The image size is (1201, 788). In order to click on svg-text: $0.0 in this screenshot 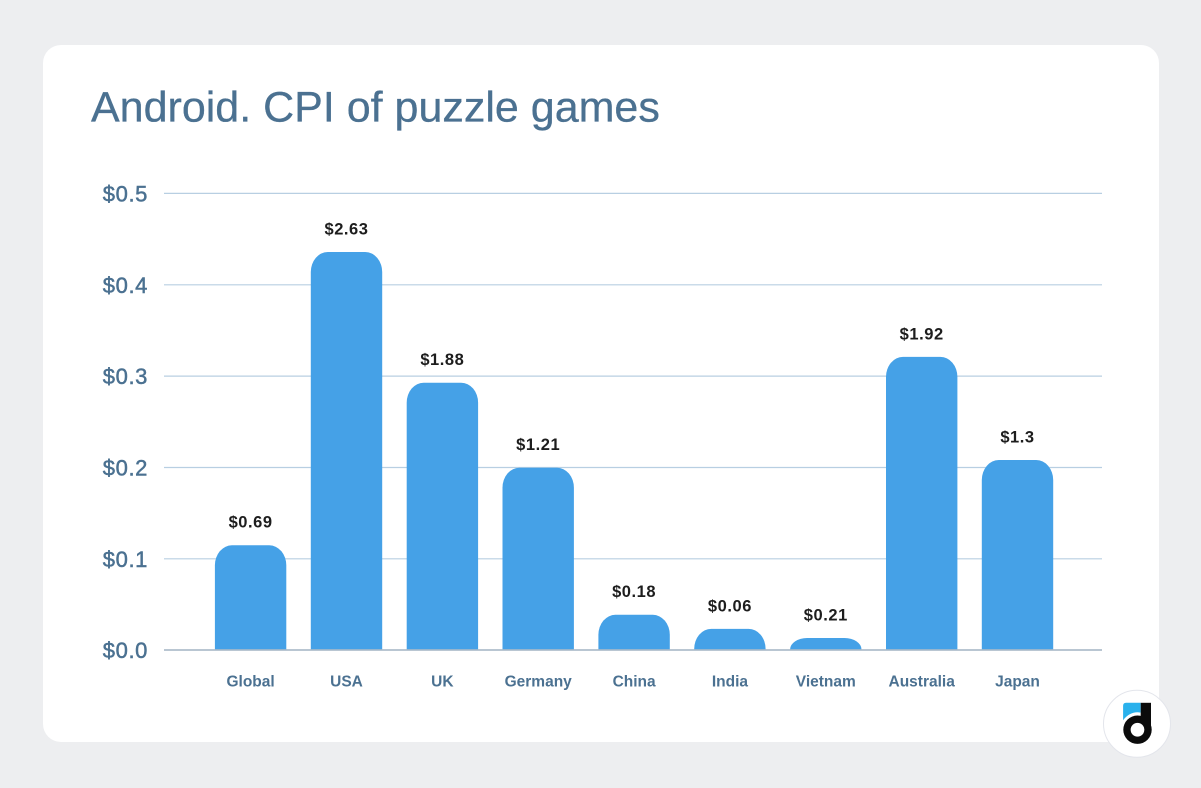, I will do `click(125, 650)`.